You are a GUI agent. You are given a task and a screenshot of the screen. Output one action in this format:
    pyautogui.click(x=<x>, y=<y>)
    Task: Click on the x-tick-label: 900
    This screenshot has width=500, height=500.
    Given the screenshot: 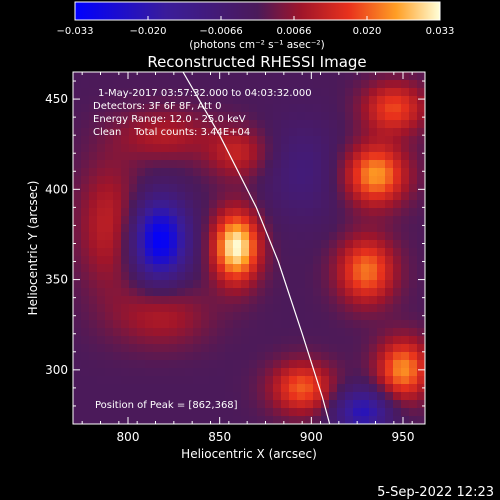 What is the action you would take?
    pyautogui.click(x=311, y=437)
    